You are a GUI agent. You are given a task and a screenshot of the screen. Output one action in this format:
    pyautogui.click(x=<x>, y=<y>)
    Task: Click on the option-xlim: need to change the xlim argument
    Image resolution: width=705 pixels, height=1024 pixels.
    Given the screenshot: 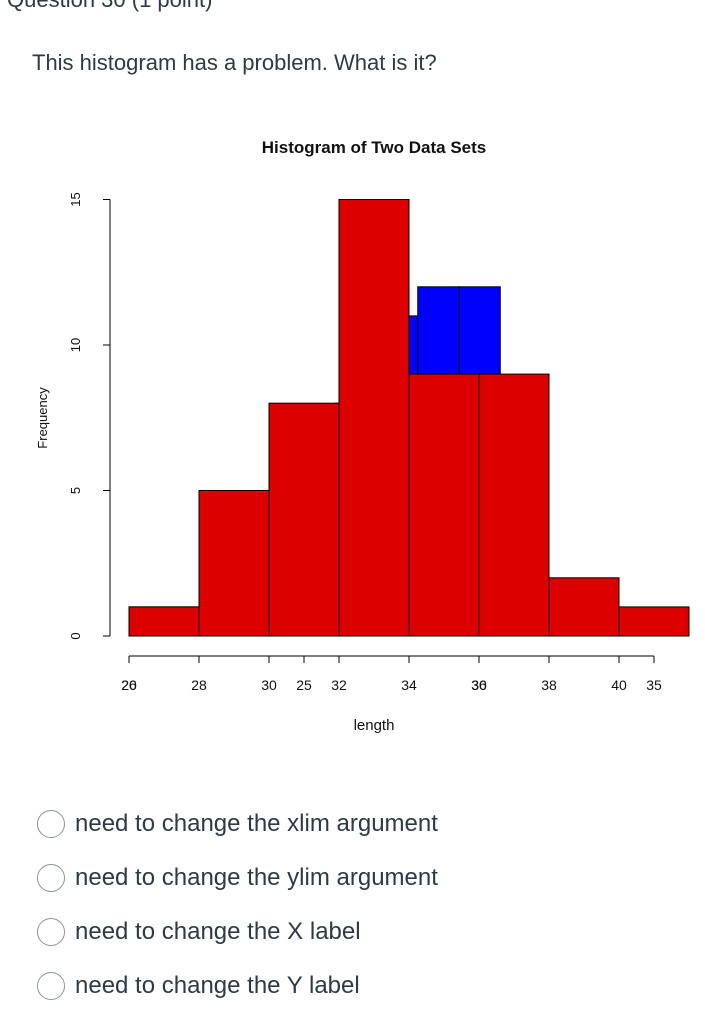 What is the action you would take?
    pyautogui.click(x=237, y=832)
    